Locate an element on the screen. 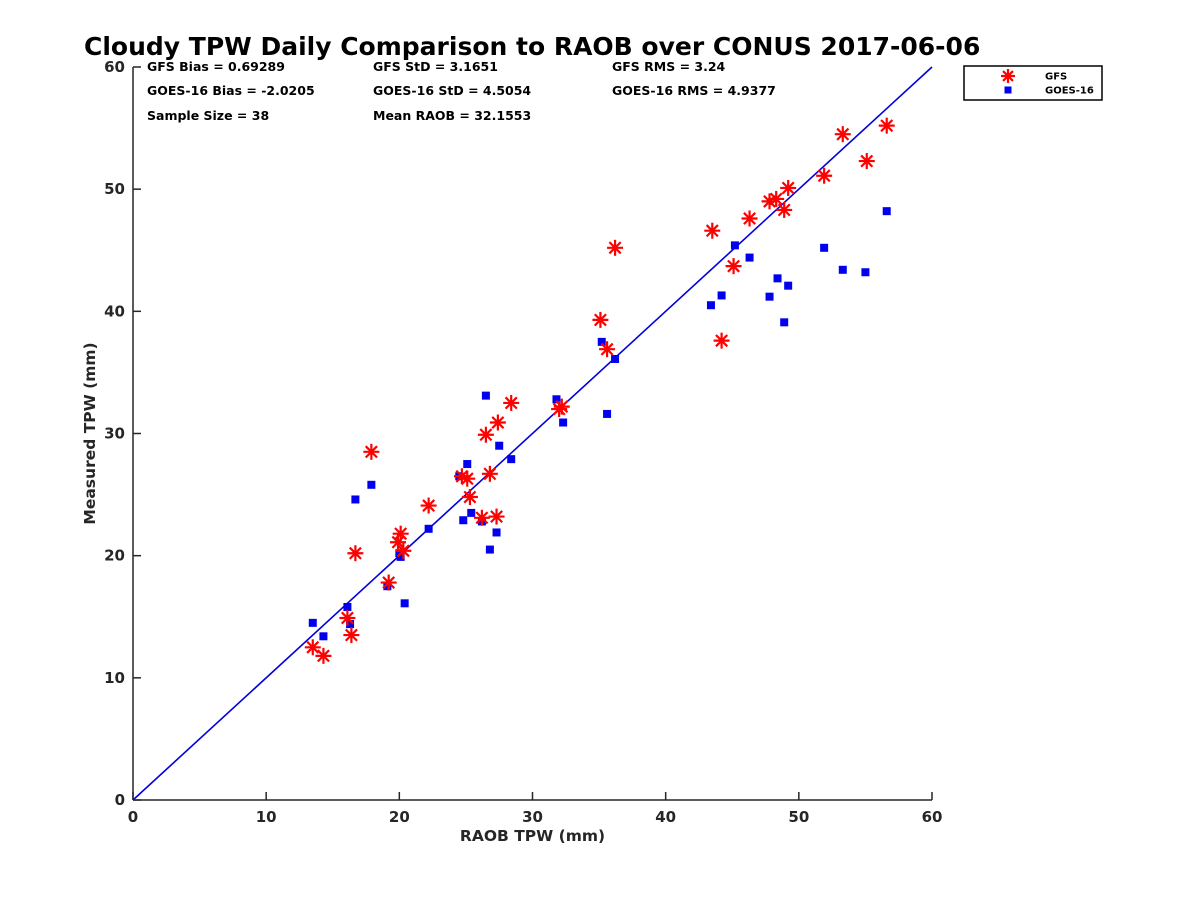 This screenshot has width=1200, height=900. y-tick-label: 40 is located at coordinates (114, 311).